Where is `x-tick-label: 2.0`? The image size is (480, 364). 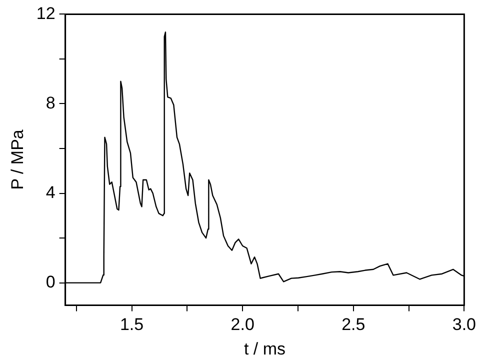
x-tick-label: 2.0 is located at coordinates (242, 324).